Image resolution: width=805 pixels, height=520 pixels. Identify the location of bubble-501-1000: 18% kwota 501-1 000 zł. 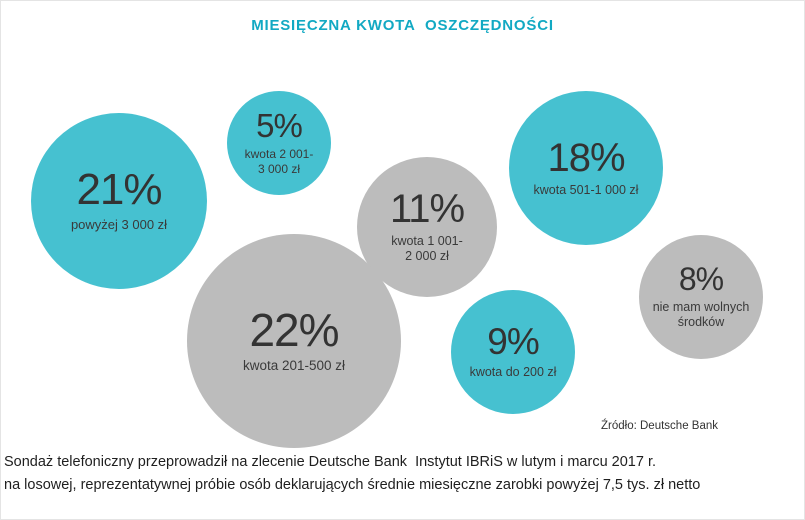
(586, 168).